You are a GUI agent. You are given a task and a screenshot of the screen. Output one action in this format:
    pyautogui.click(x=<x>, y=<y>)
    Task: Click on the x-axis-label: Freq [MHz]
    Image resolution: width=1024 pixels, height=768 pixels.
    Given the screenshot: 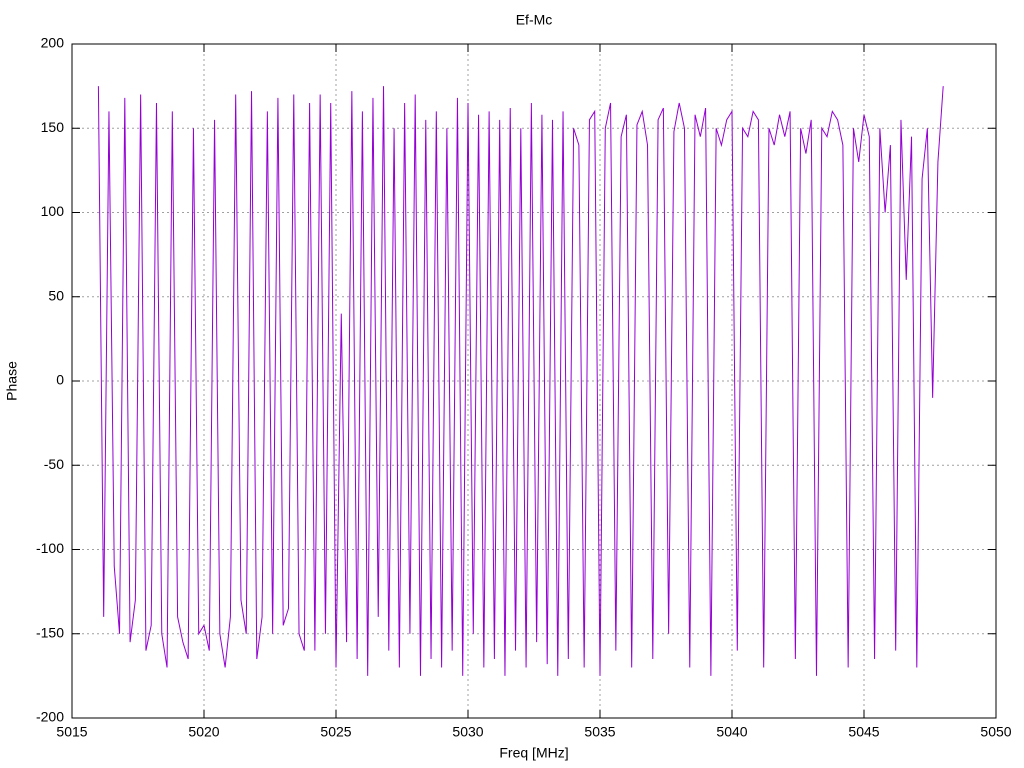 What is the action you would take?
    pyautogui.click(x=533, y=753)
    